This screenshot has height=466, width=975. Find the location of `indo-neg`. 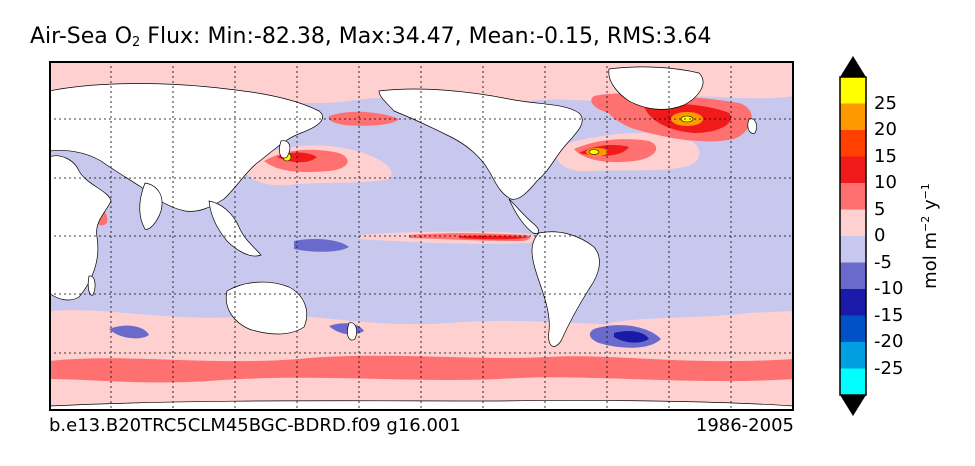

indo-neg is located at coordinates (321, 245).